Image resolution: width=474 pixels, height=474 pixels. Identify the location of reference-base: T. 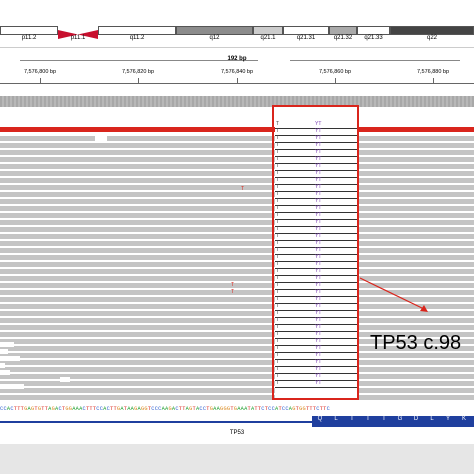
(180, 409).